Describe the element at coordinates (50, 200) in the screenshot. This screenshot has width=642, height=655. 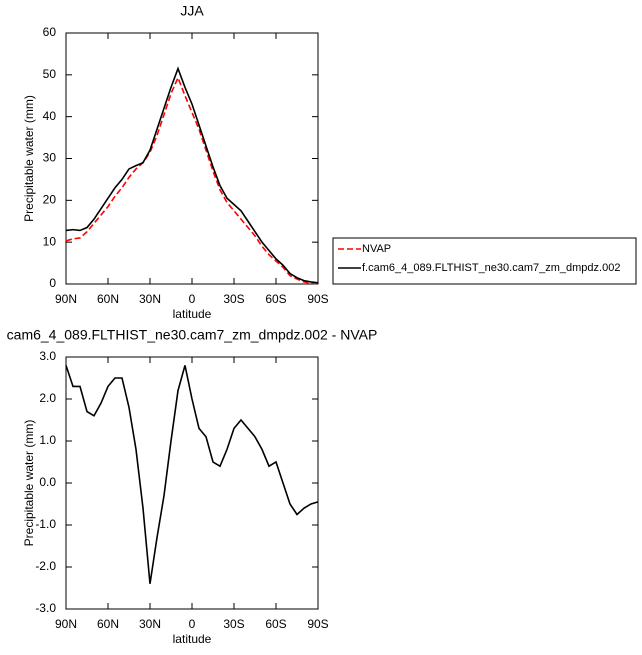
I see `y-tick-label: 20` at that location.